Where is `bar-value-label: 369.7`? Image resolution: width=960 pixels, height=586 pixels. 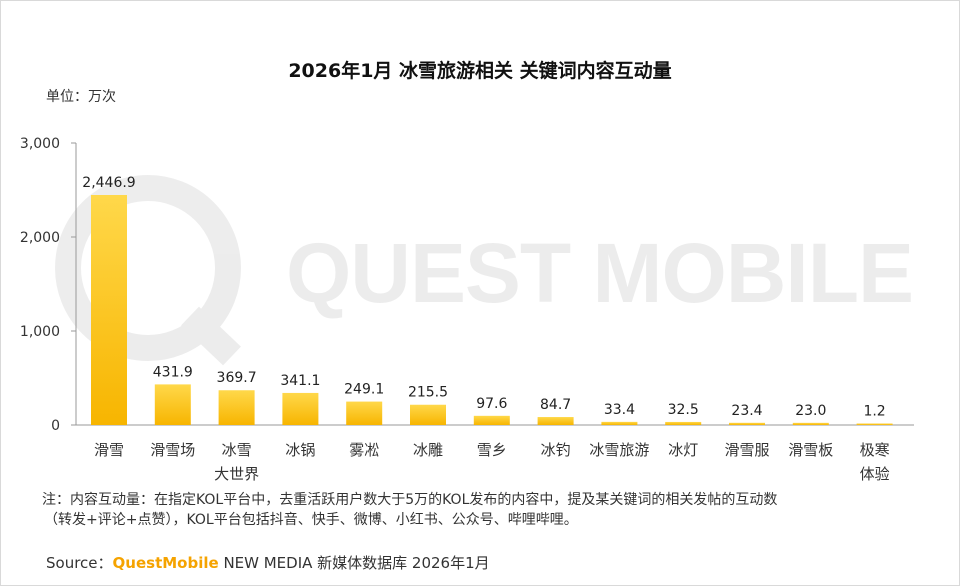
bar-value-label: 369.7 is located at coordinates (237, 378).